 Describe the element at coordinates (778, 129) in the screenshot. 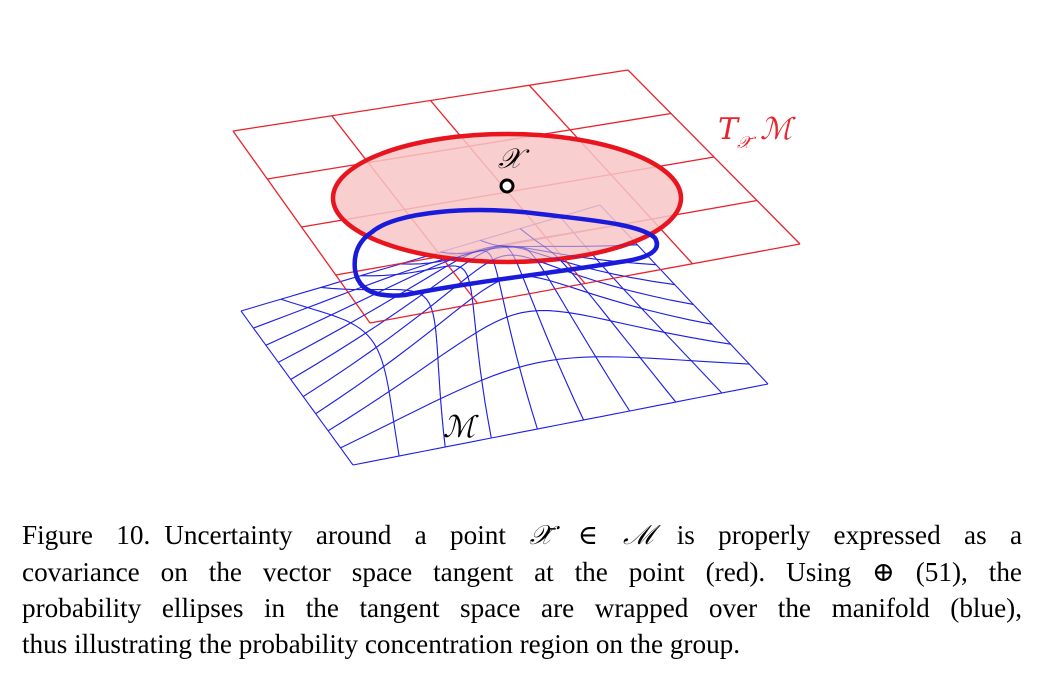

I see `svg-text: ℳ` at that location.